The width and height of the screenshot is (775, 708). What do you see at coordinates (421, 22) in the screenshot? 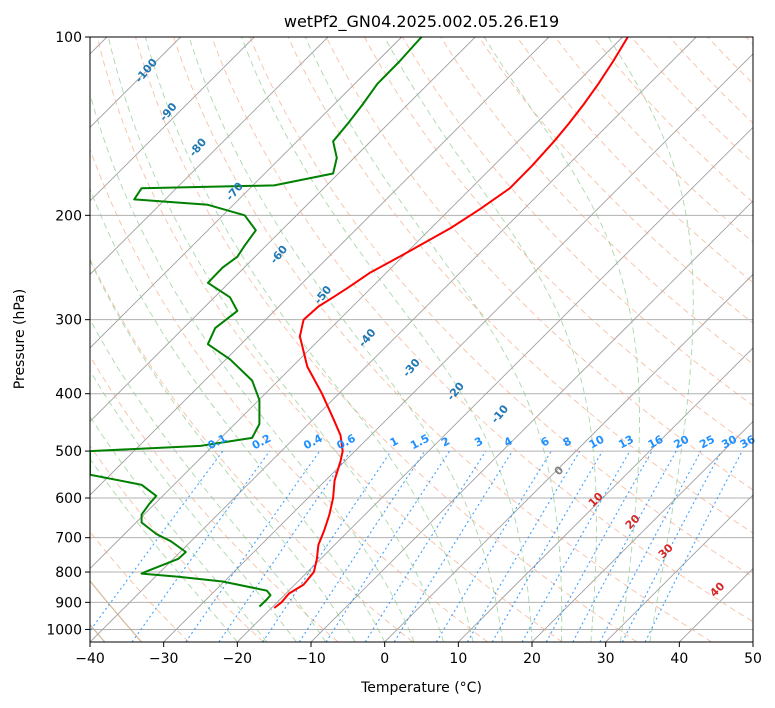
I see `chart-title: wetPf2_GN04.2025.002.05.26.E19` at bounding box center [421, 22].